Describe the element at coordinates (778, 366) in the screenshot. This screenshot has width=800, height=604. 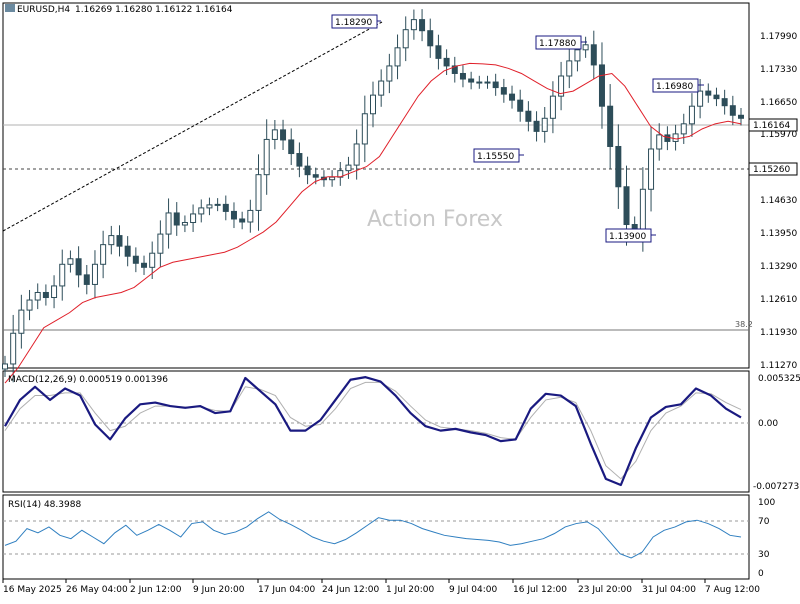
I see `y-tick-price: 1.11270` at that location.